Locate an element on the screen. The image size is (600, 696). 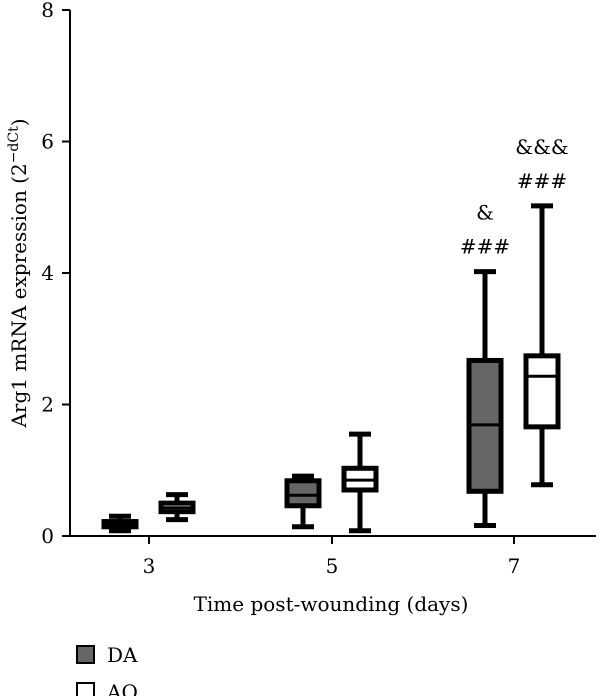
annotations: &###&&&### is located at coordinates (514, 197).